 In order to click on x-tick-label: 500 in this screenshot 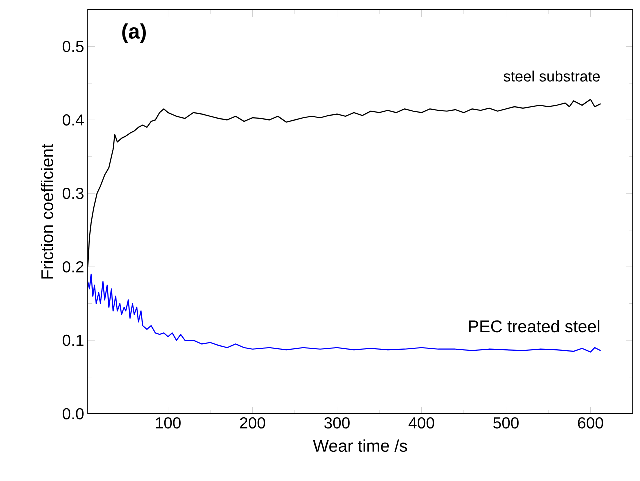, I will do `click(506, 423)`.